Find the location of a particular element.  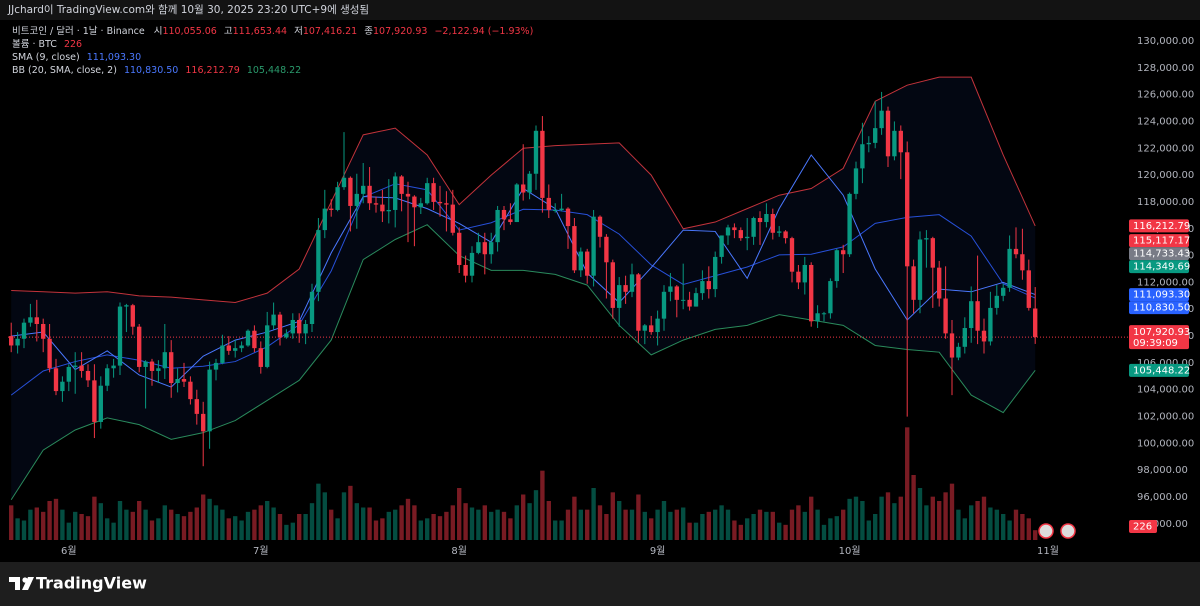

ohlc-value: 107,920.93 is located at coordinates (400, 31).